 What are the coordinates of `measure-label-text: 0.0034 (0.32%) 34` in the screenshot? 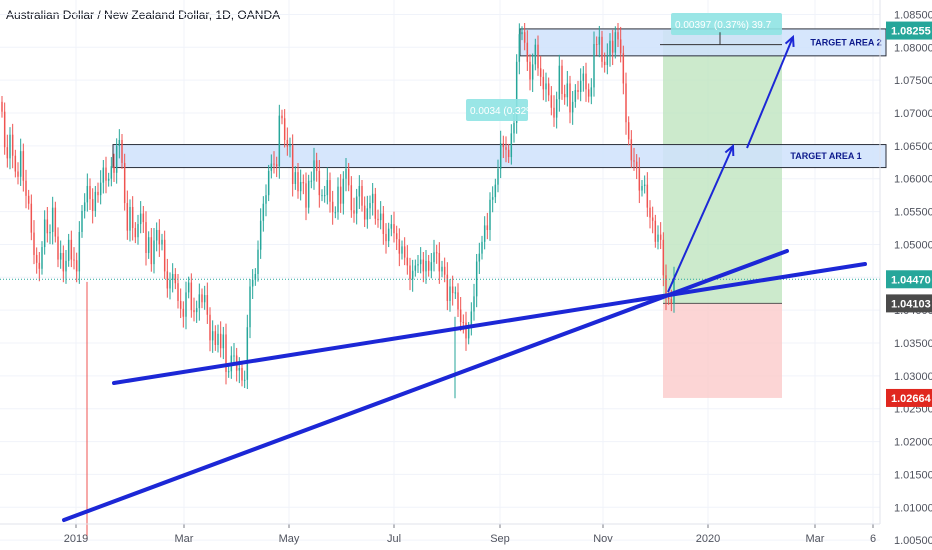 It's located at (511, 111).